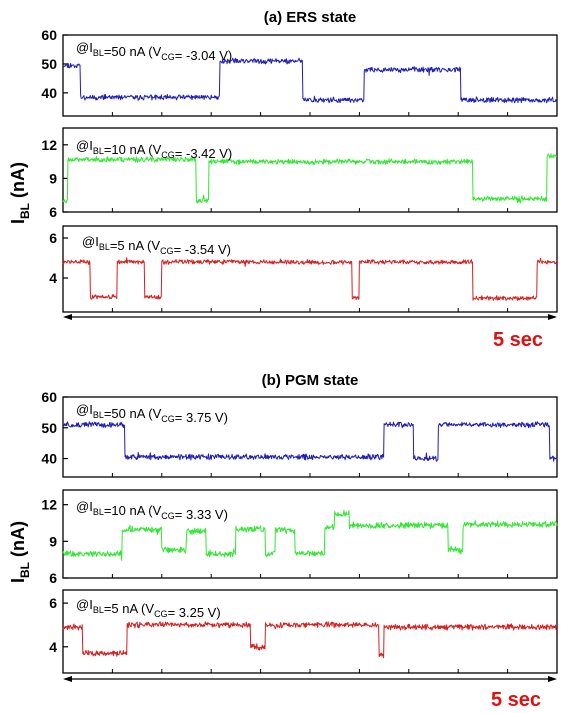  Describe the element at coordinates (310, 17) in the screenshot. I see `chart-title: (a) ERS state` at that location.